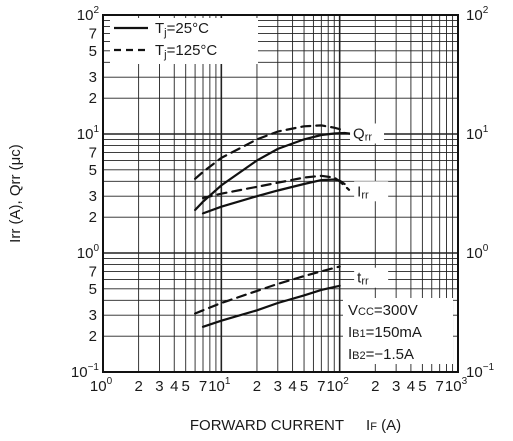 The width and height of the screenshot is (513, 441). Describe the element at coordinates (371, 277) in the screenshot. I see `curve-label-trr-background` at that location.